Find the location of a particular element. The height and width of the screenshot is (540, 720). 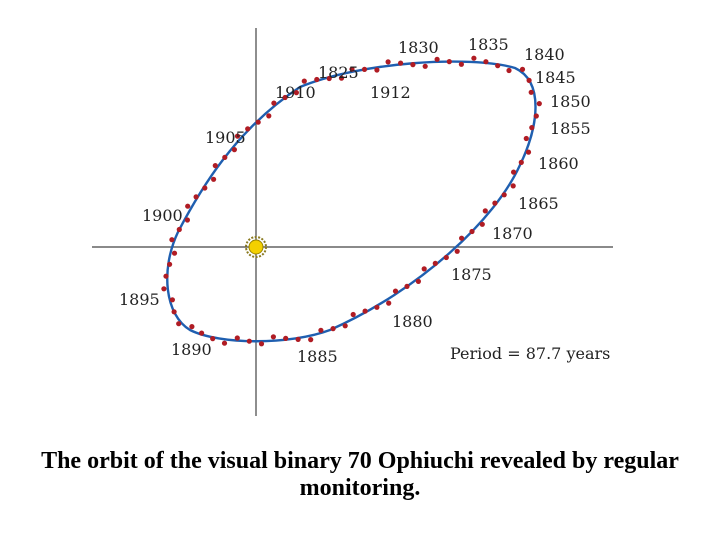

year-label-1855: 1855 is located at coordinates (570, 128).